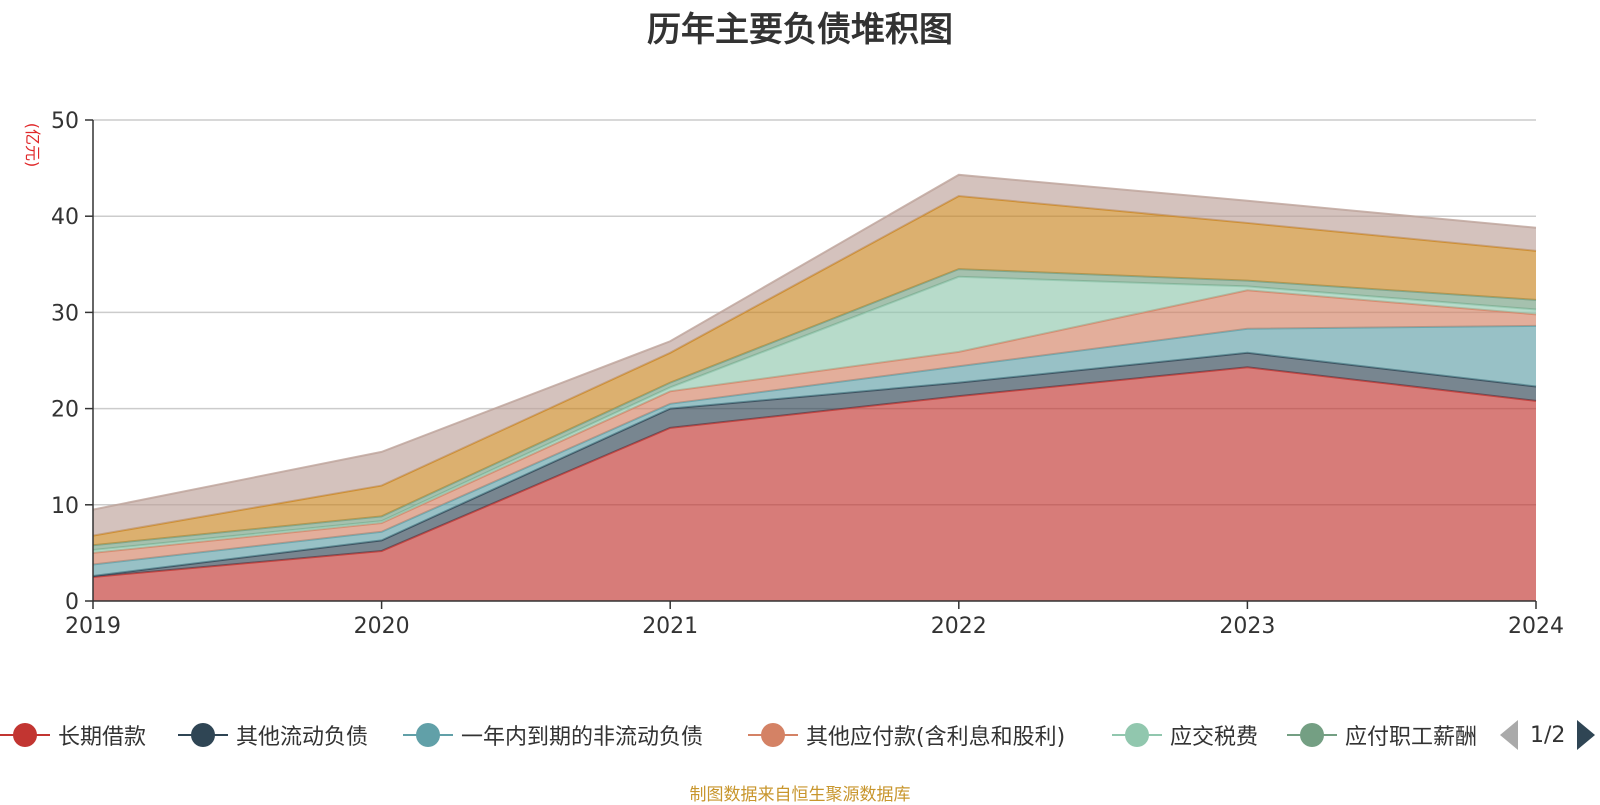  What do you see at coordinates (1247, 626) in the screenshot?
I see `x-tick-label: 2023` at bounding box center [1247, 626].